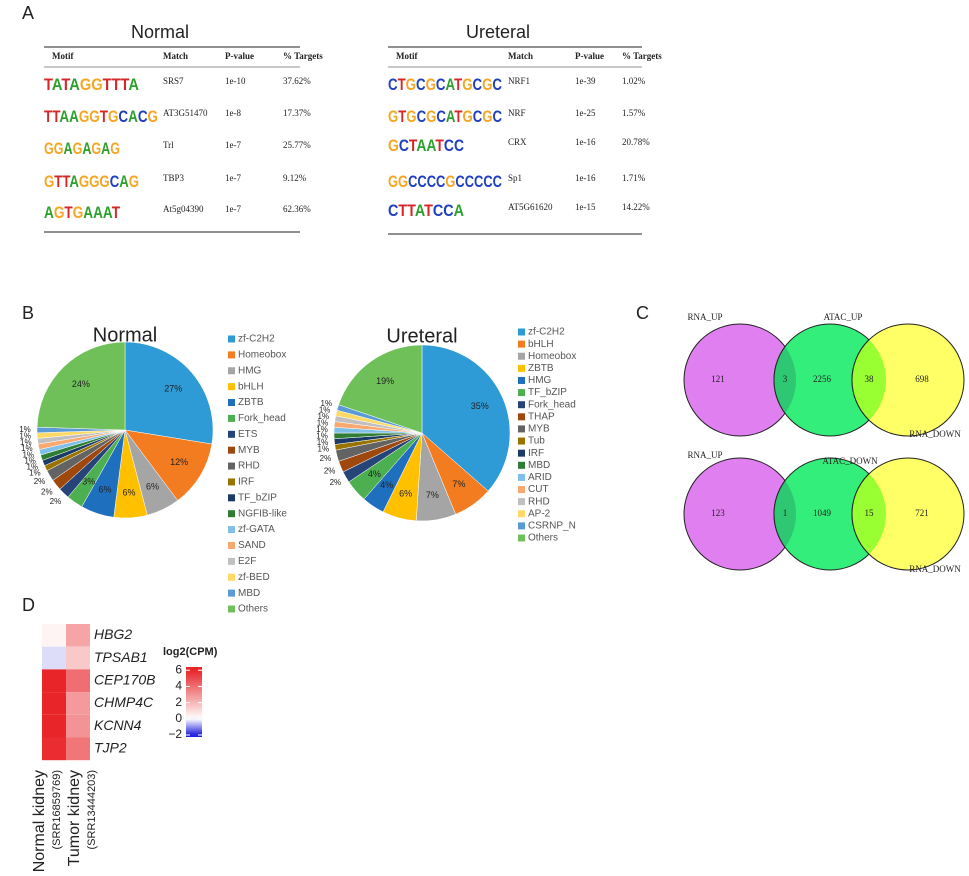 This screenshot has height=876, width=969. I want to click on colorbar, so click(194, 702).